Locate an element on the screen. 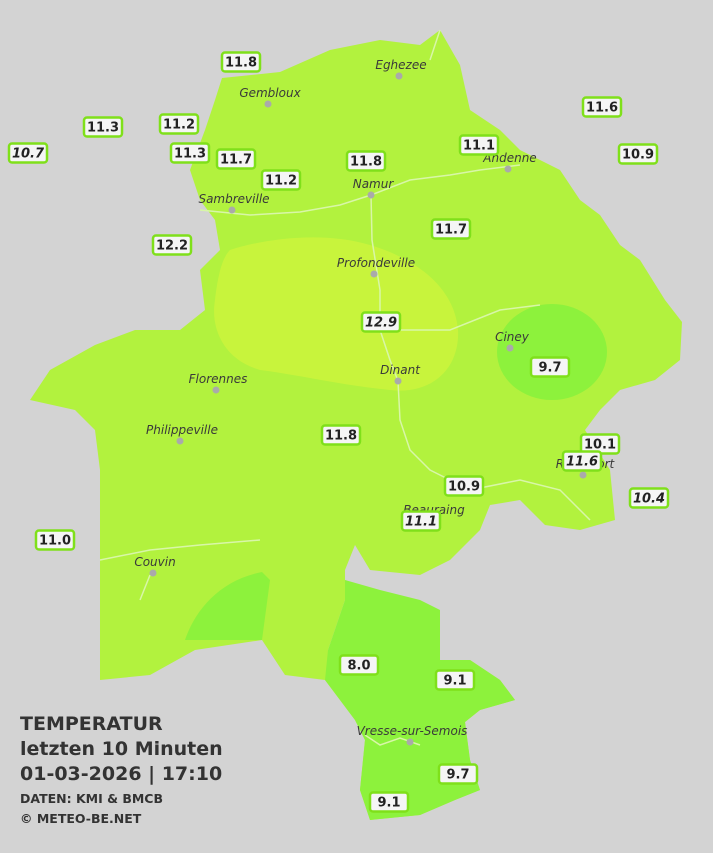 This screenshot has width=713, height=853. station-value: 10.4 is located at coordinates (649, 499).